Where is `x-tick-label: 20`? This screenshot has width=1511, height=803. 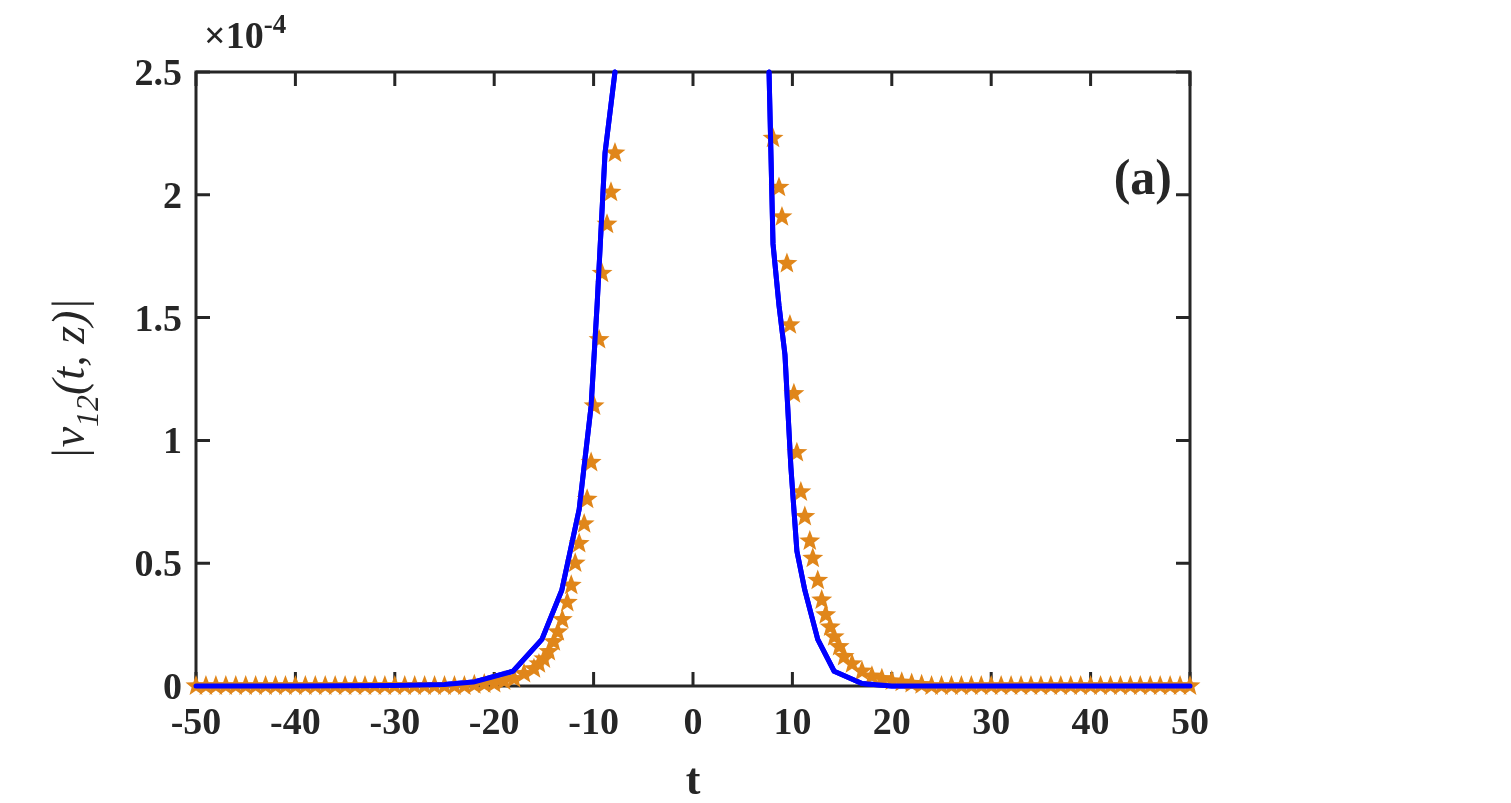
x-tick-label: 20 is located at coordinates (891, 721).